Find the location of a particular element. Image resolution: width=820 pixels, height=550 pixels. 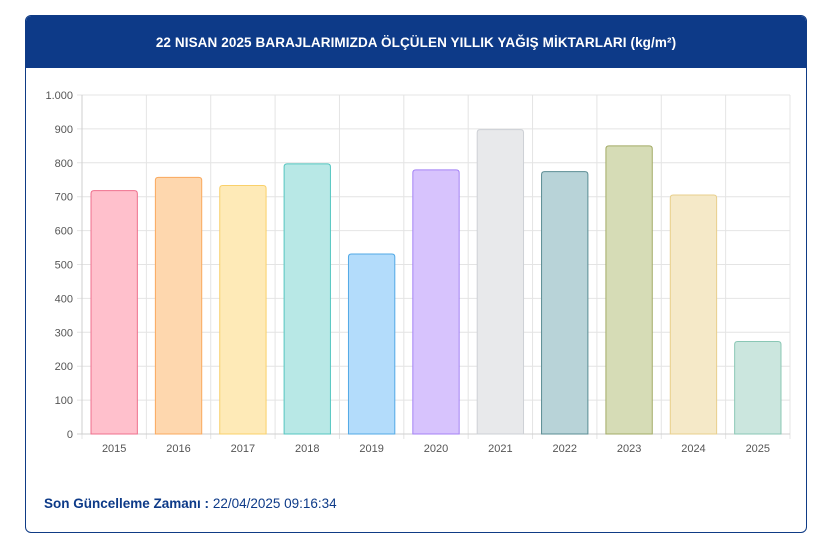

last-update-value: 22/04/2025 09:16:34 is located at coordinates (274, 503).